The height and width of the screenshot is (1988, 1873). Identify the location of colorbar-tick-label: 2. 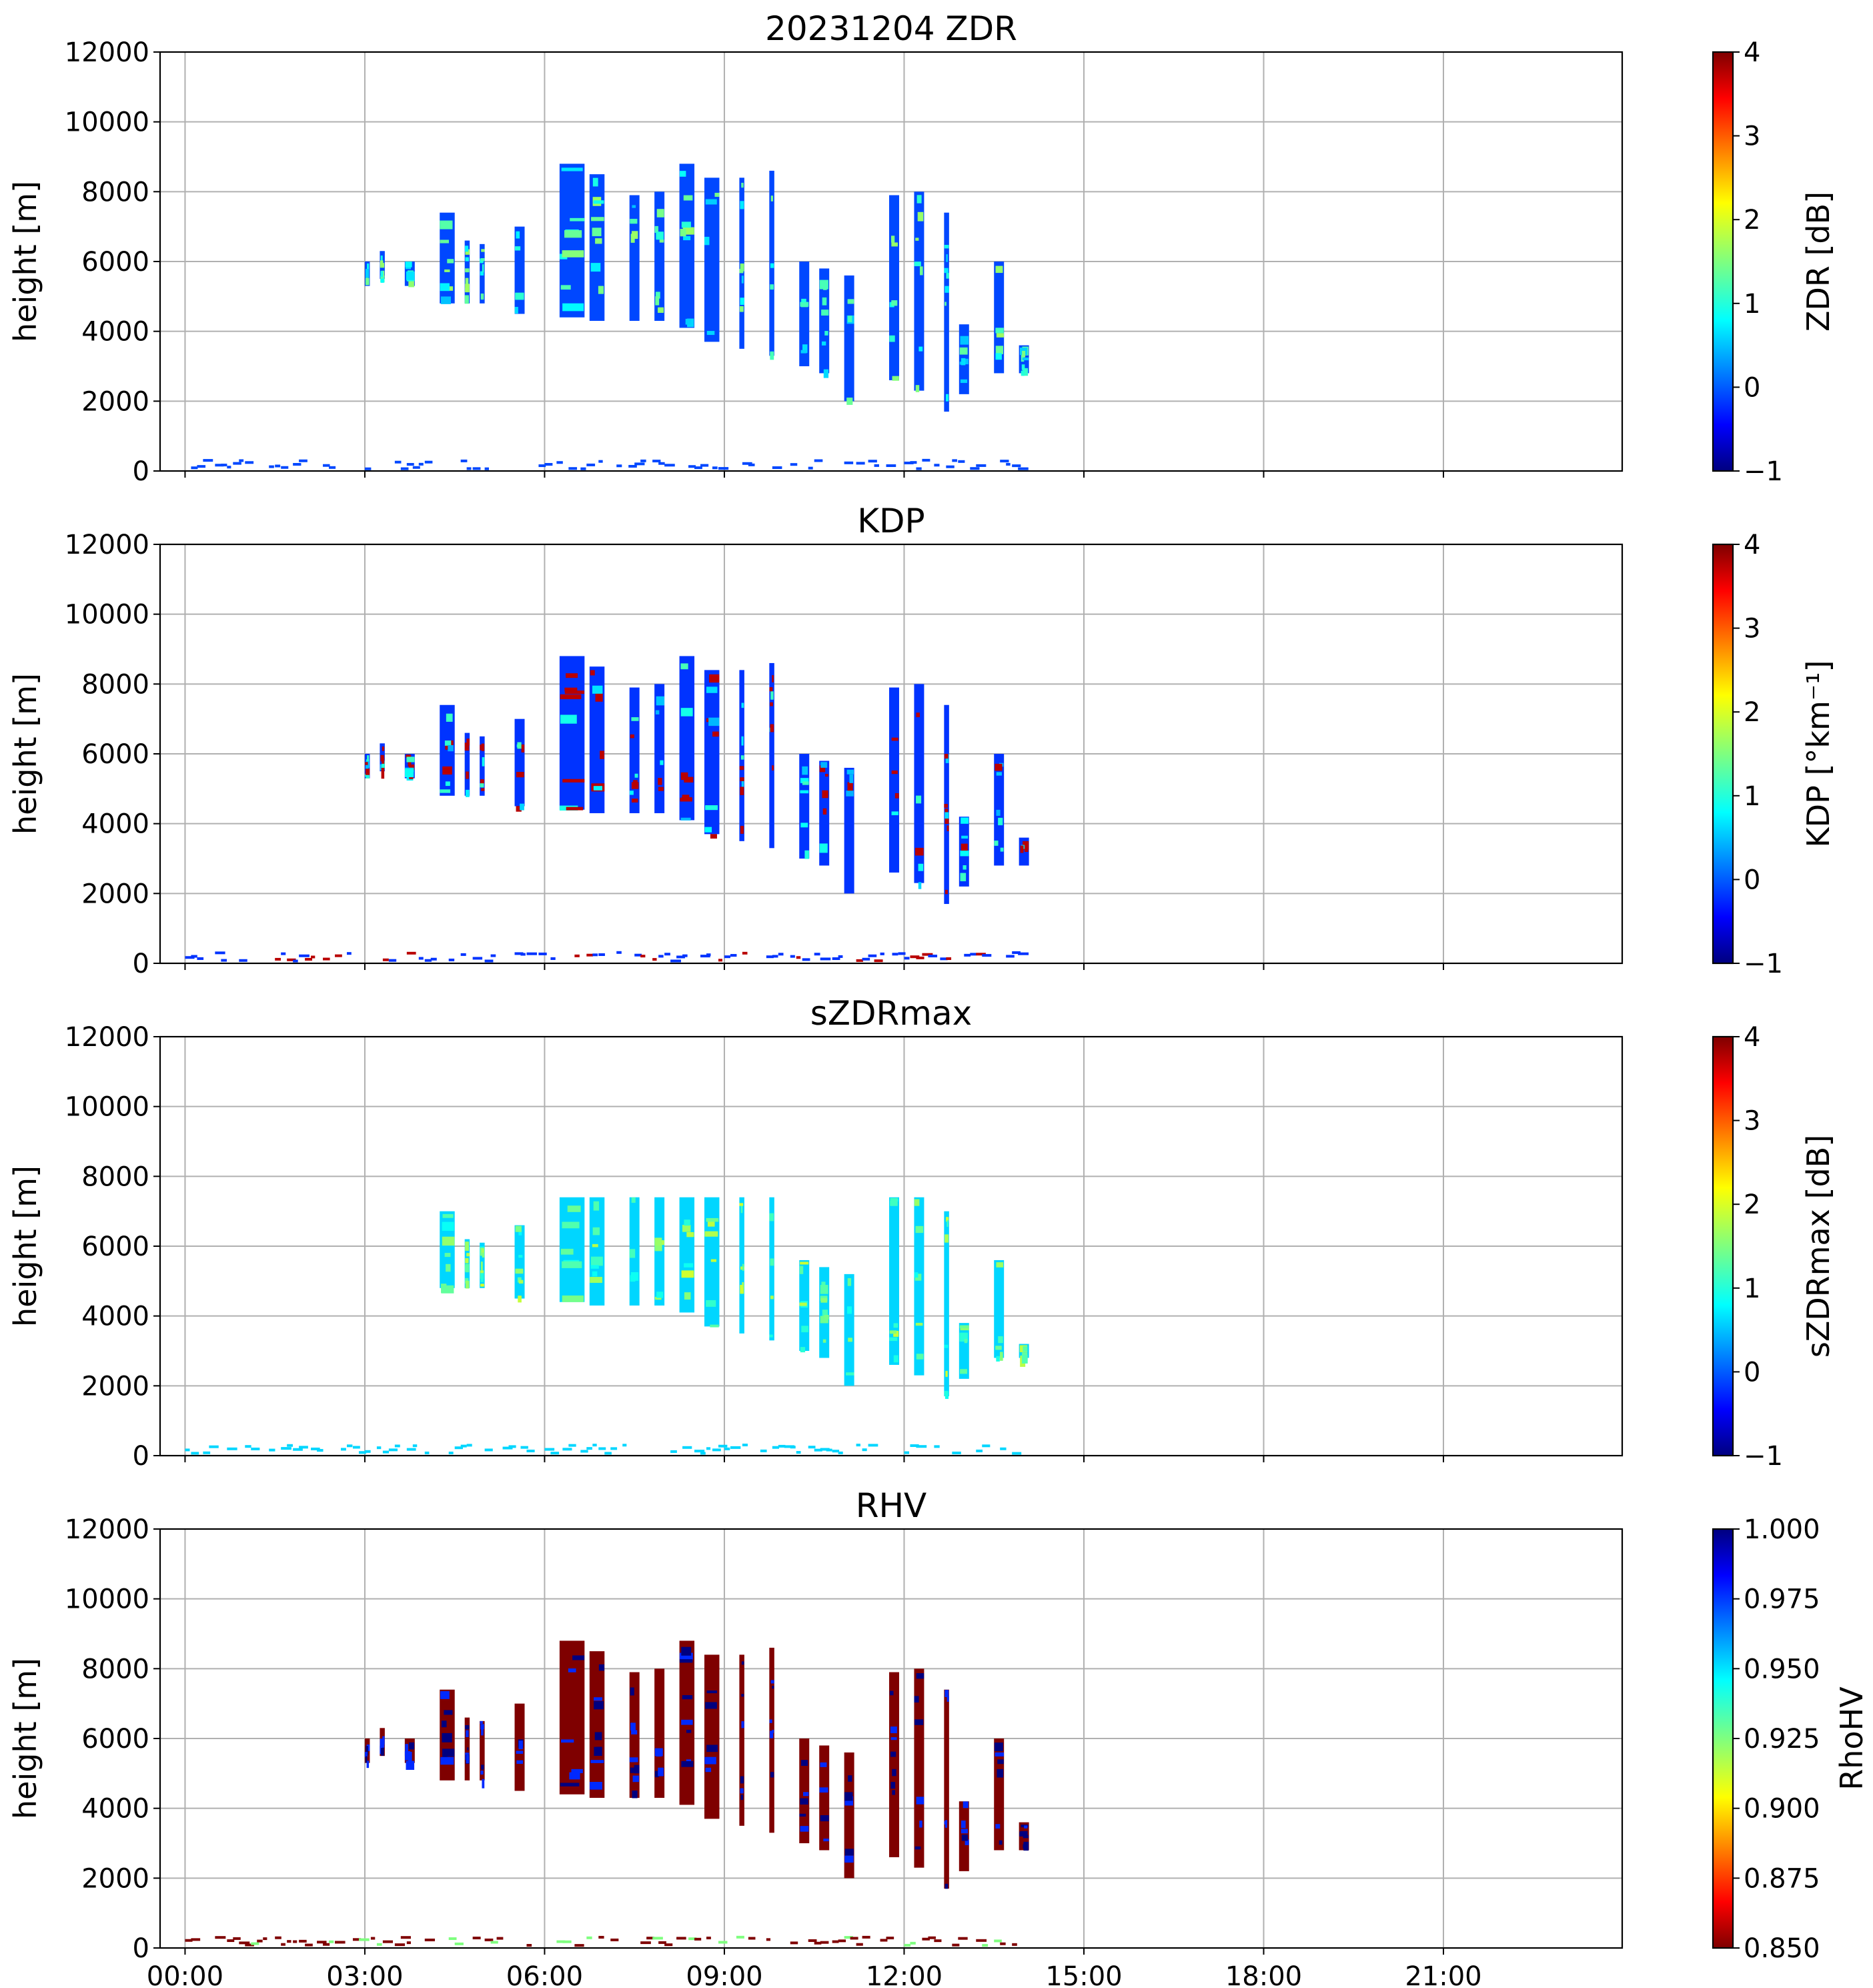
(1752, 712).